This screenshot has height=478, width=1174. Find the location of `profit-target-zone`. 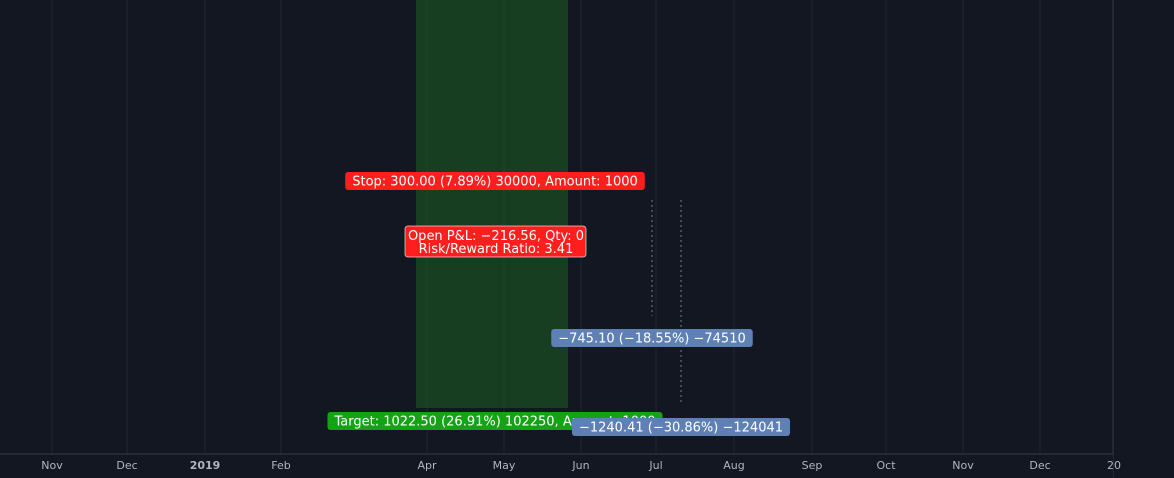

profit-target-zone is located at coordinates (492, 204).